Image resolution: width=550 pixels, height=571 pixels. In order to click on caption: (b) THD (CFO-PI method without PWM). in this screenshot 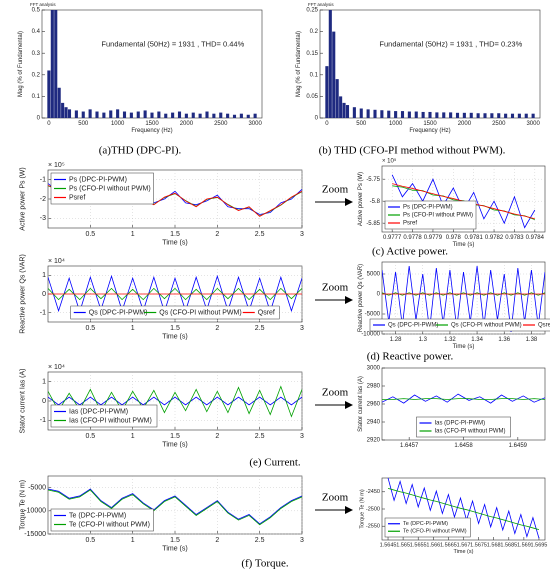, I will do `click(412, 151)`.